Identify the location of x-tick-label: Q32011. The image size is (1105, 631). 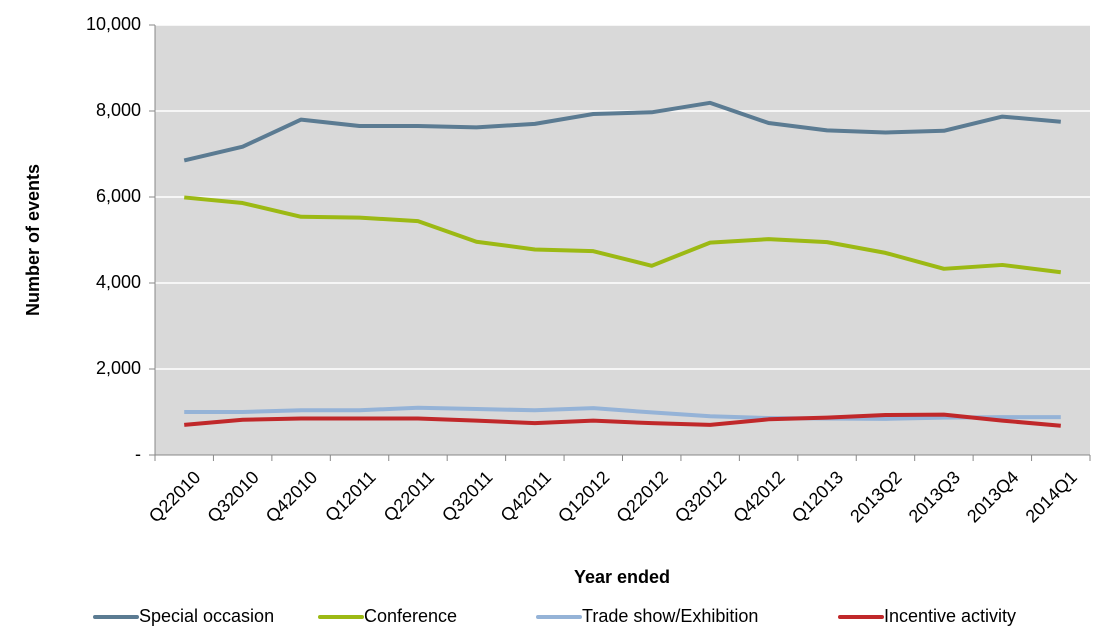
(467, 496).